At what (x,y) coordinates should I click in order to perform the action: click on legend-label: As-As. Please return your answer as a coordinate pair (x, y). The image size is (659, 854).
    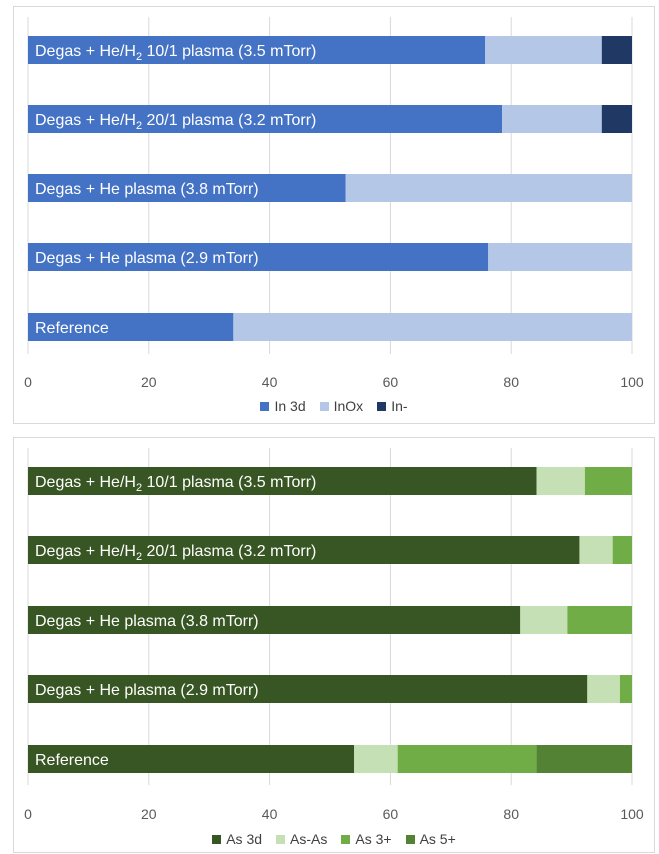
    Looking at the image, I should click on (309, 839).